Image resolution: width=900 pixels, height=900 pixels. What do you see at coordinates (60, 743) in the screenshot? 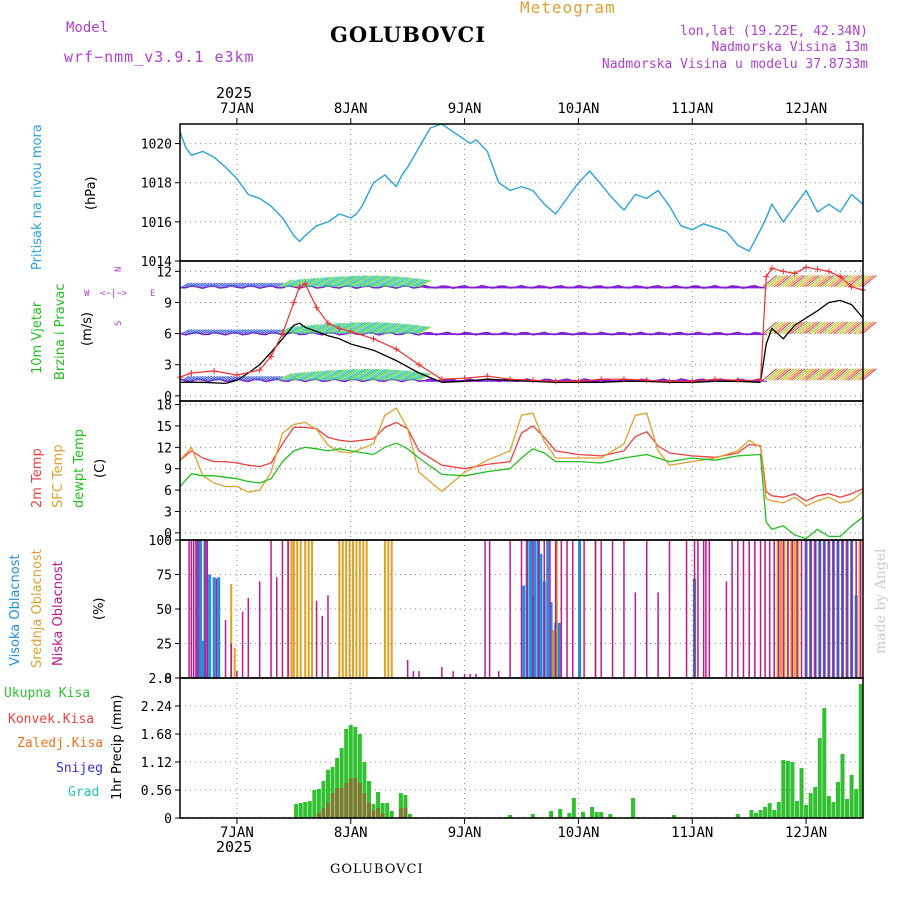
I see `legend-frozen: Zaledj.Kisa` at bounding box center [60, 743].